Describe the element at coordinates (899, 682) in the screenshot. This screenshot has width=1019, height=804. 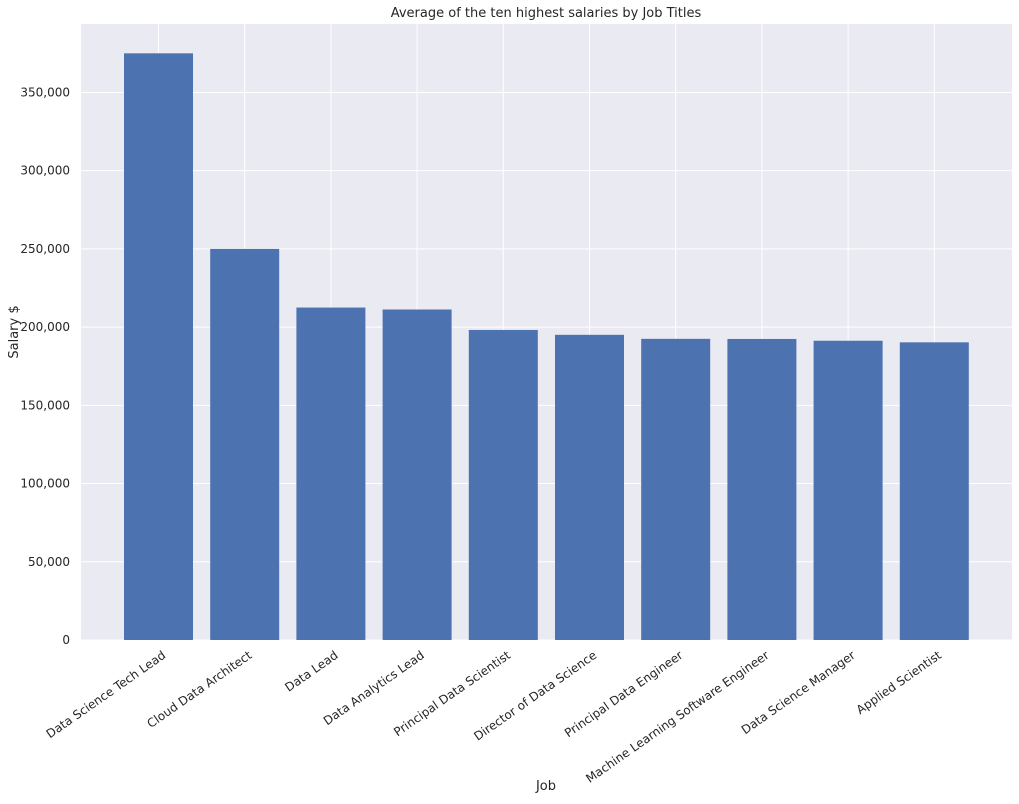
I see `x-tick-label: Applied Scientist` at that location.